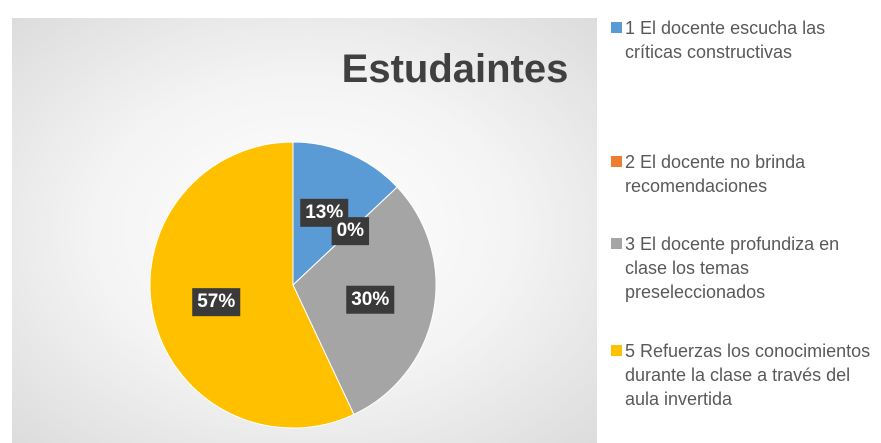  Describe the element at coordinates (455, 69) in the screenshot. I see `chart-title: Estudaintes` at that location.